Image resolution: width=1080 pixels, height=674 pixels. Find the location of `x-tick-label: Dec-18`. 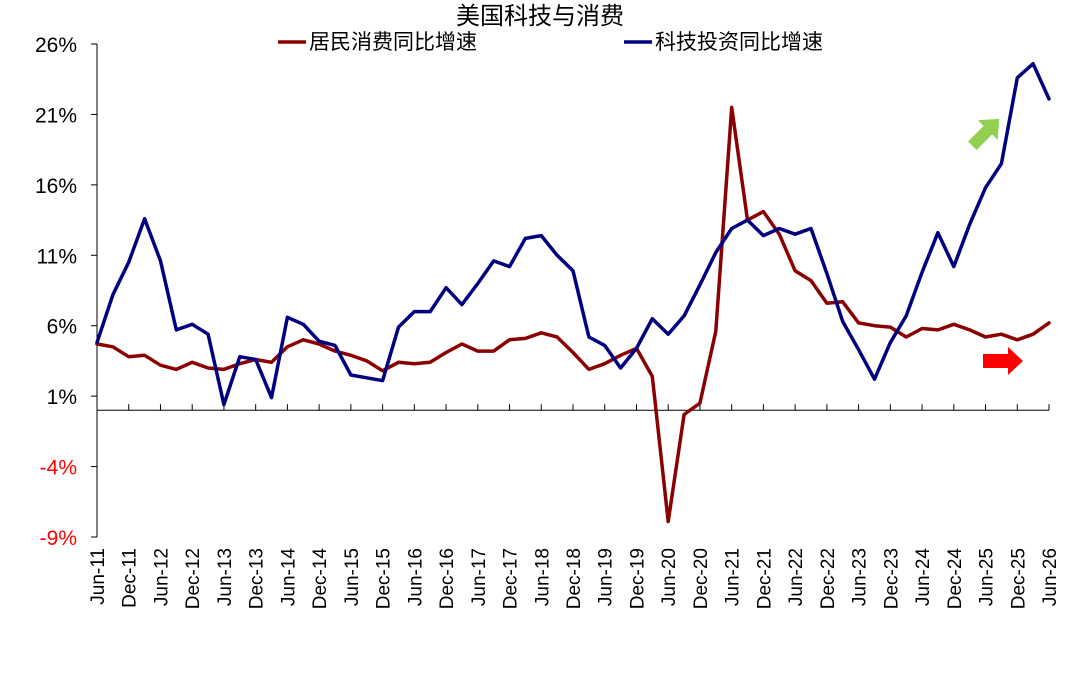

x-tick-label: Dec-18 is located at coordinates (574, 578).